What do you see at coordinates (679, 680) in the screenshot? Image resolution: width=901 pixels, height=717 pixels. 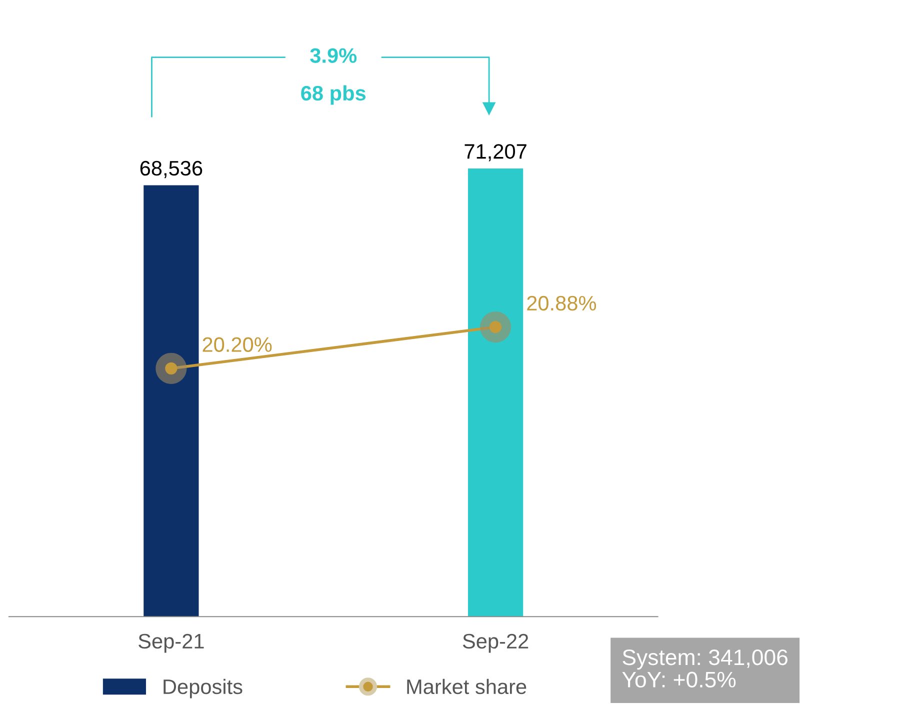 I see `text: YoY: +0.5%` at bounding box center [679, 680].